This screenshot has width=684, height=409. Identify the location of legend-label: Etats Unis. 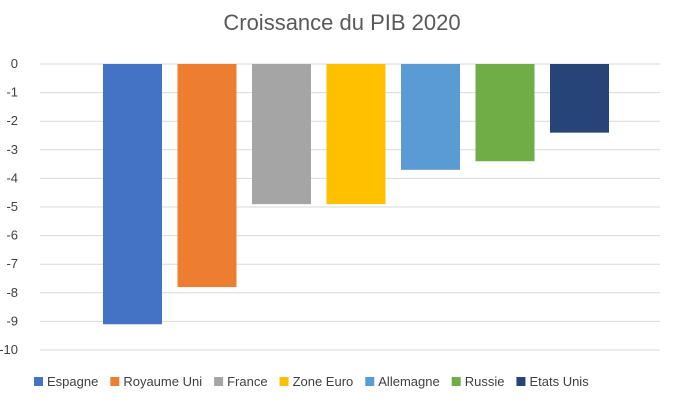
(559, 381).